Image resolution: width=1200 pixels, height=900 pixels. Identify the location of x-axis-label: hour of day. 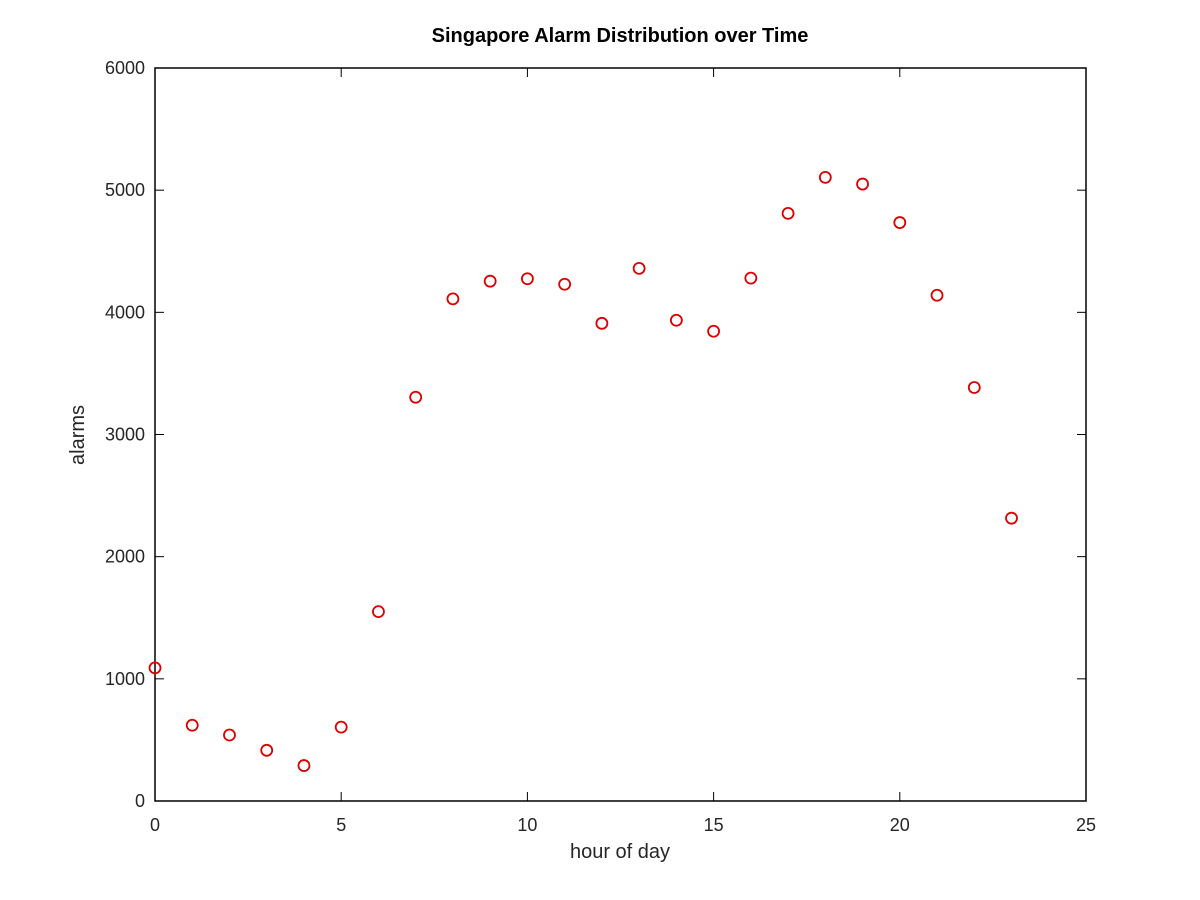
(620, 852).